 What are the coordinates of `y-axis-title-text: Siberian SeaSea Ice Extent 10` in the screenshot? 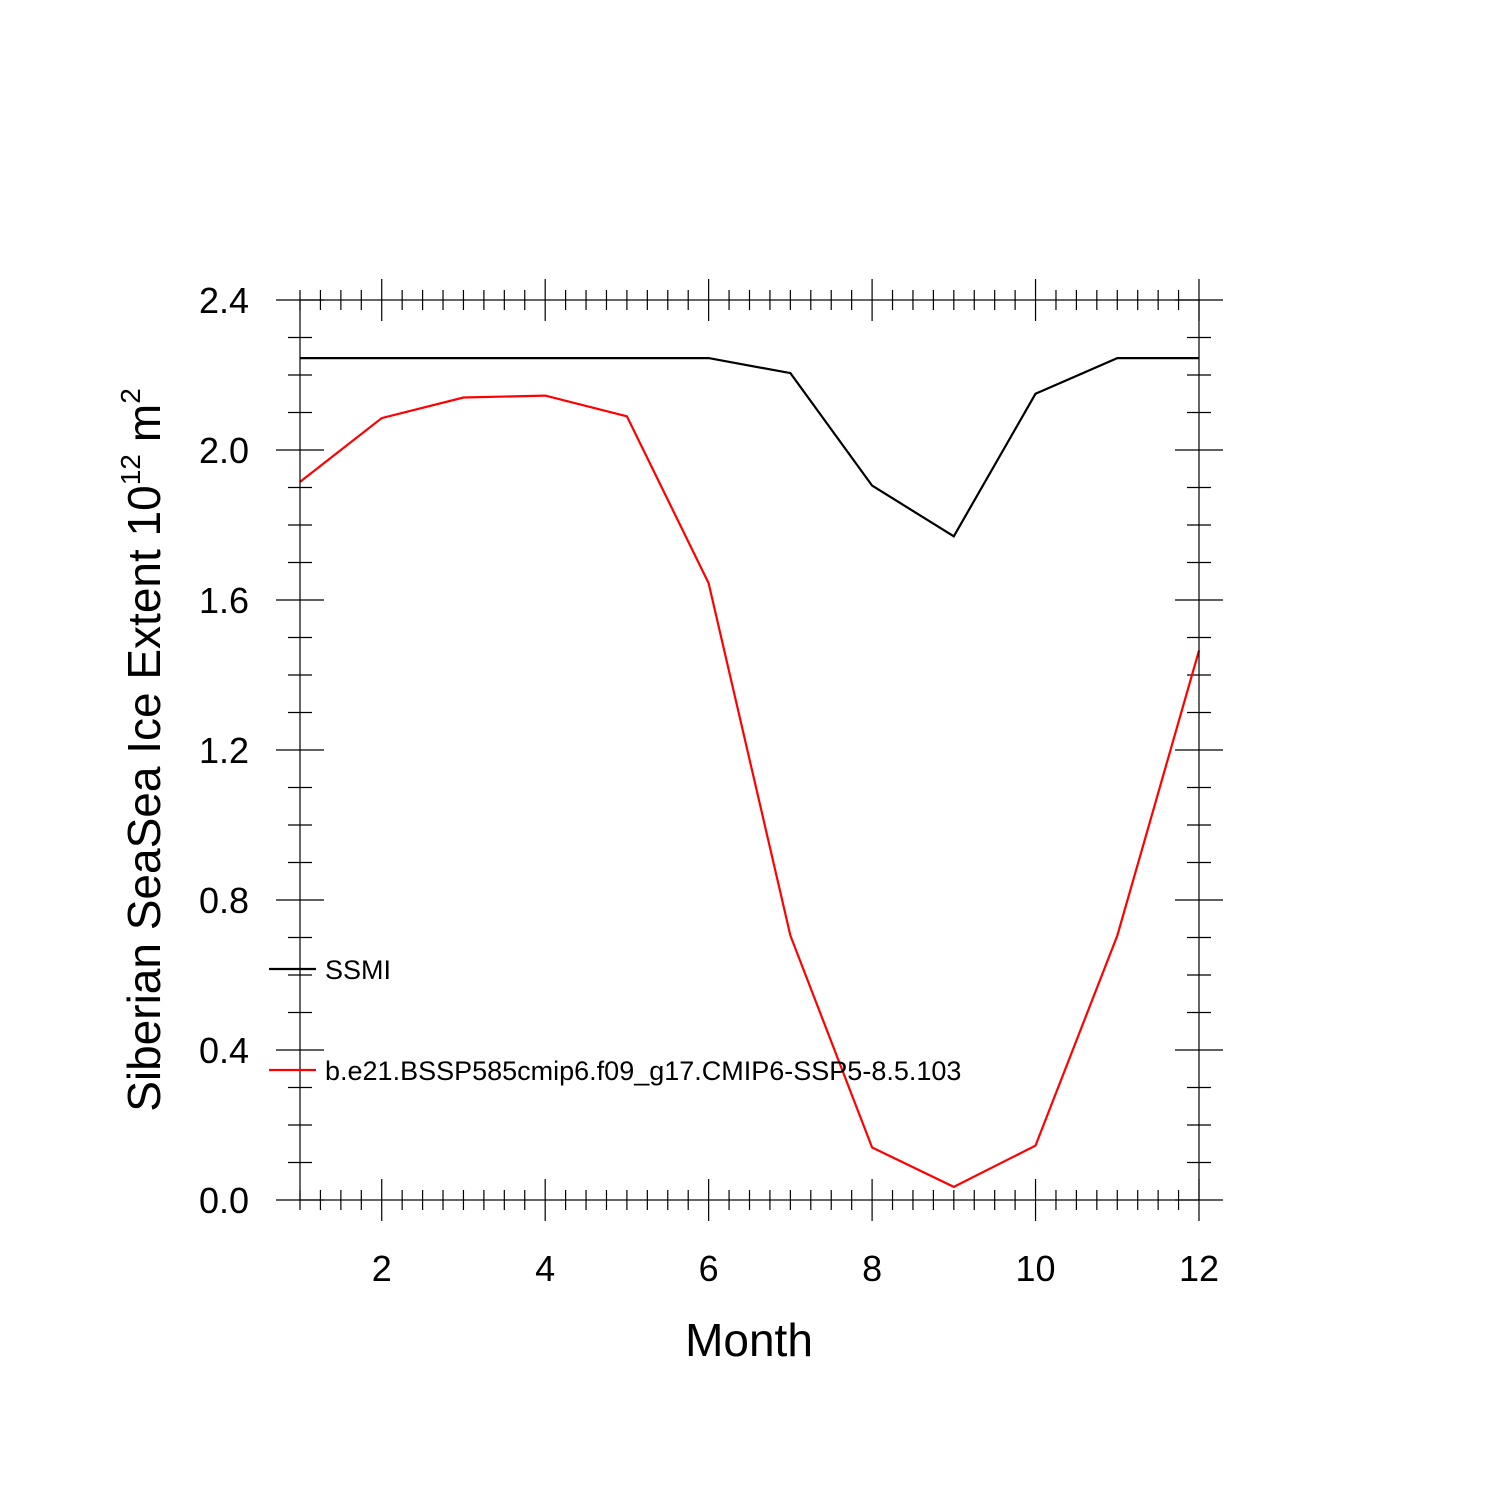 It's located at (144, 798).